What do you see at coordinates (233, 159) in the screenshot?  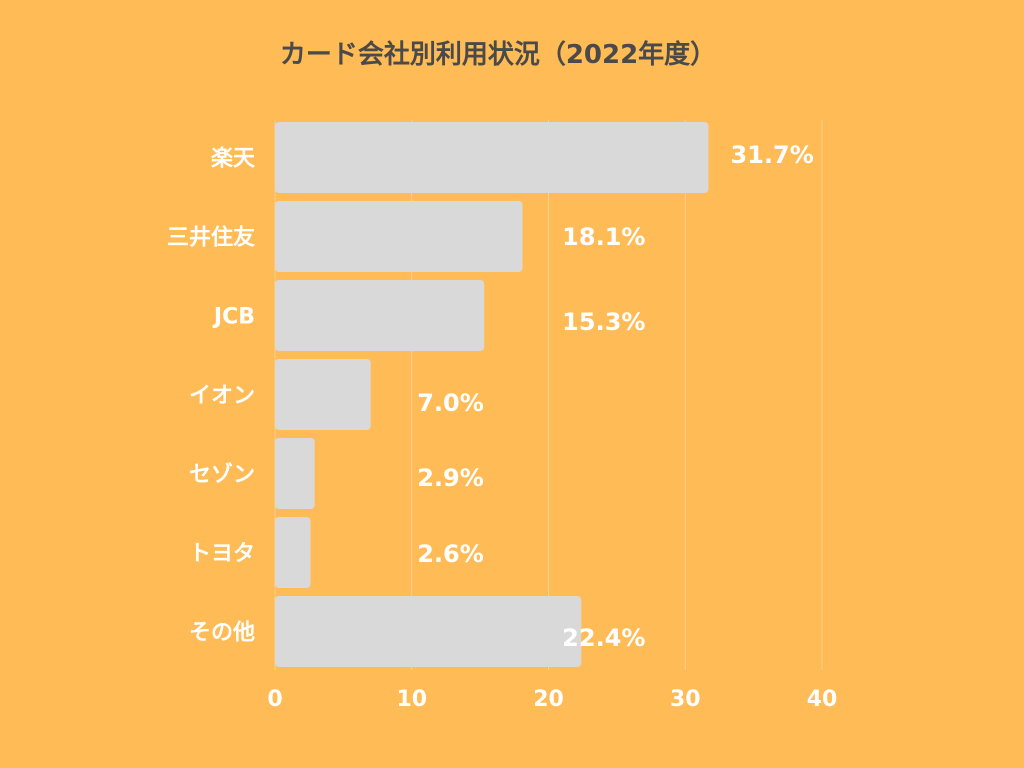 I see `category-label: 楽天` at bounding box center [233, 159].